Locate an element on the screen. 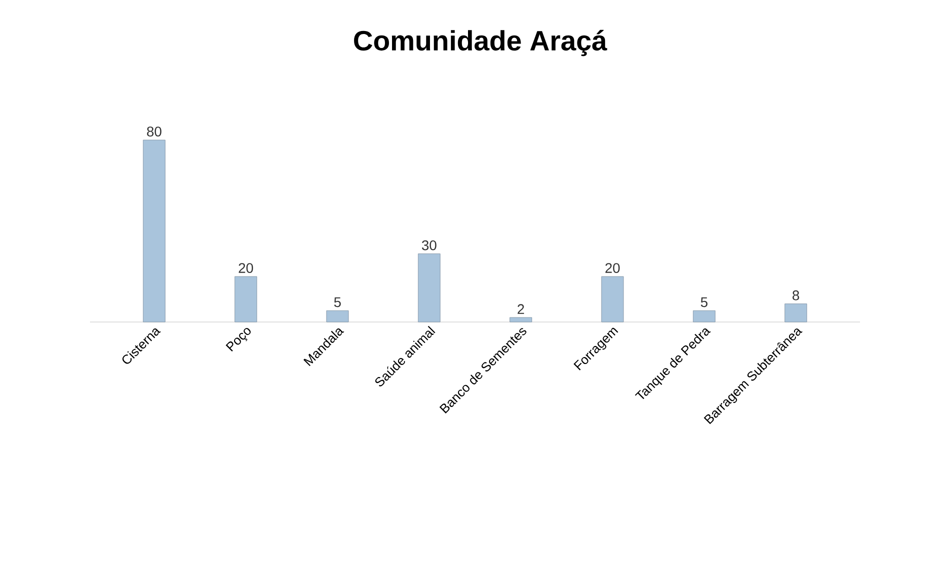 Image resolution: width=938 pixels, height=565 pixels. data-label: 80 is located at coordinates (154, 131).